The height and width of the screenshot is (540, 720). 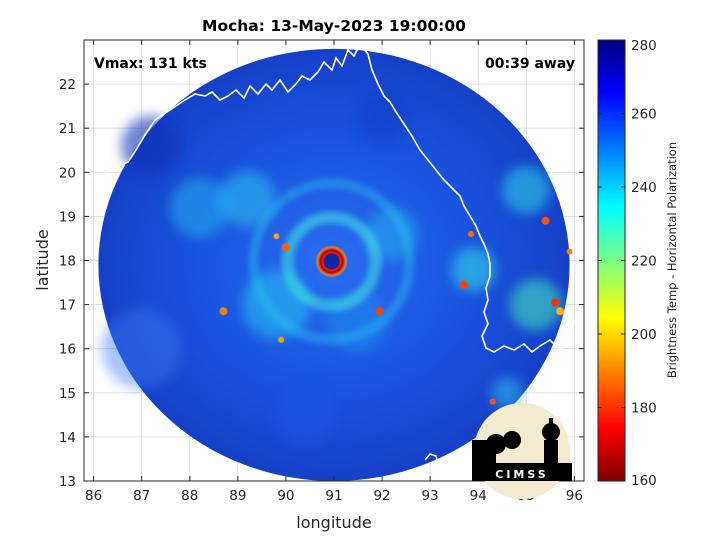 What do you see at coordinates (574, 496) in the screenshot?
I see `x-tick-label: 96` at bounding box center [574, 496].